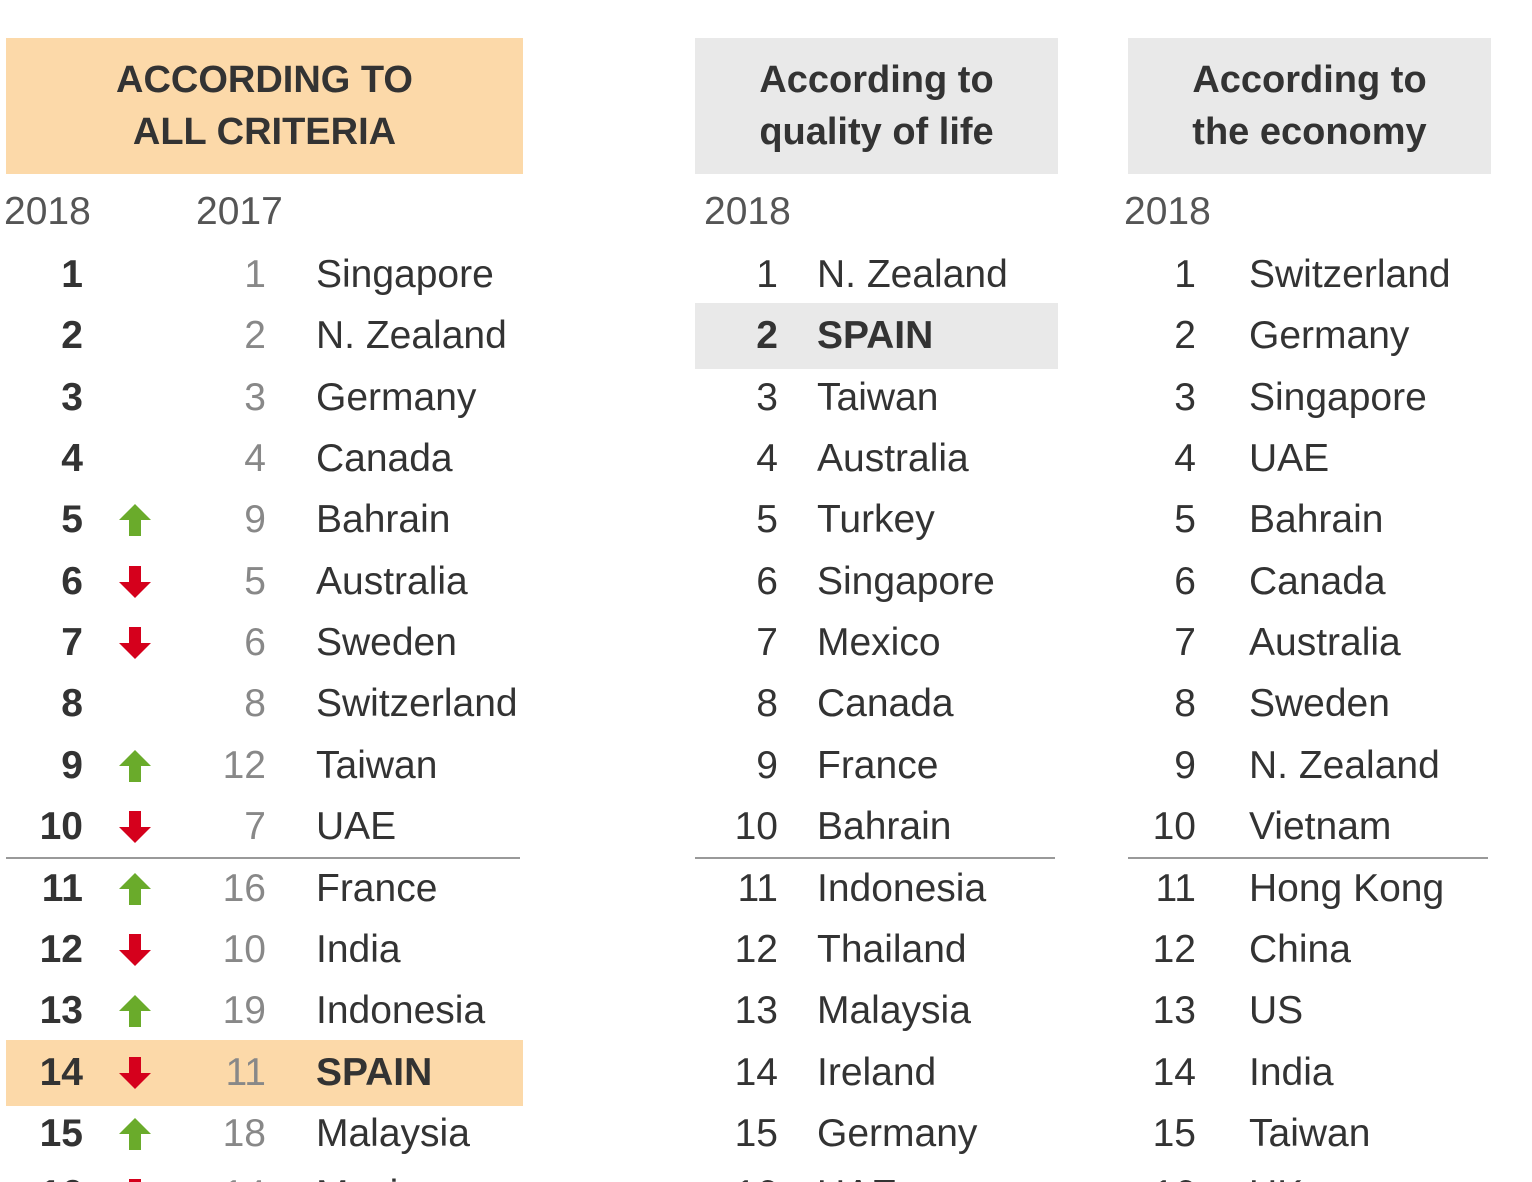 Image resolution: width=1532 pixels, height=1182 pixels. I want to click on previous-rank: 5, so click(255, 581).